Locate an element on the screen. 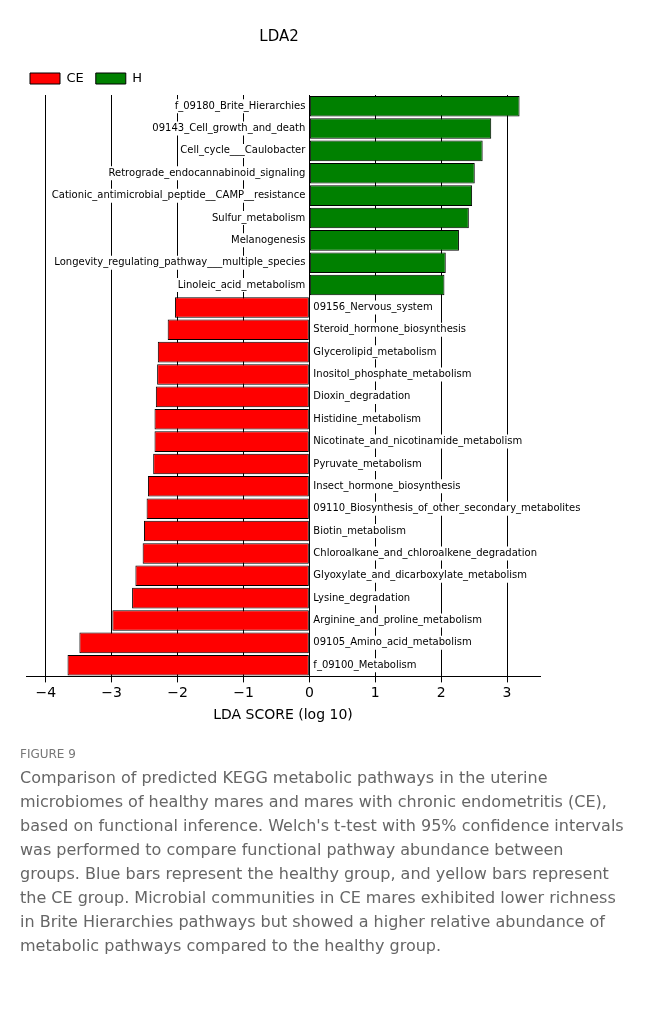  y-tick-label: Glyoxylate_and_dicarboxylate_metabolism is located at coordinates (420, 575).